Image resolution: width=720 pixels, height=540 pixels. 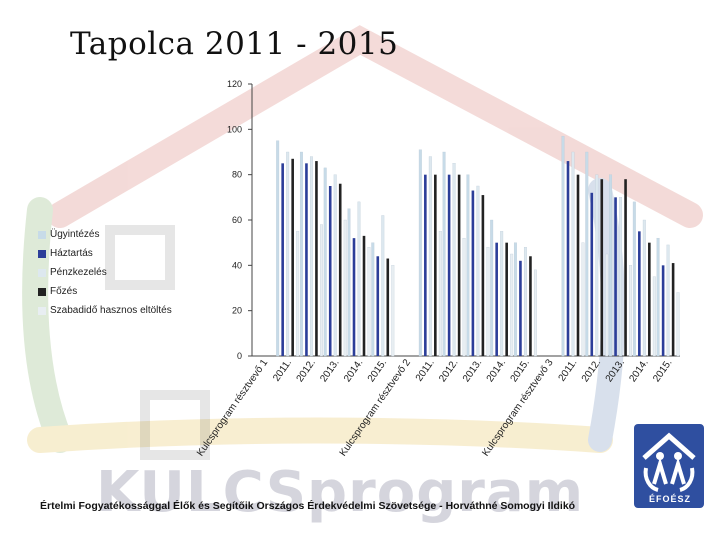 What do you see at coordinates (237, 220) in the screenshot?
I see `y-tick-label: 60` at bounding box center [237, 220].